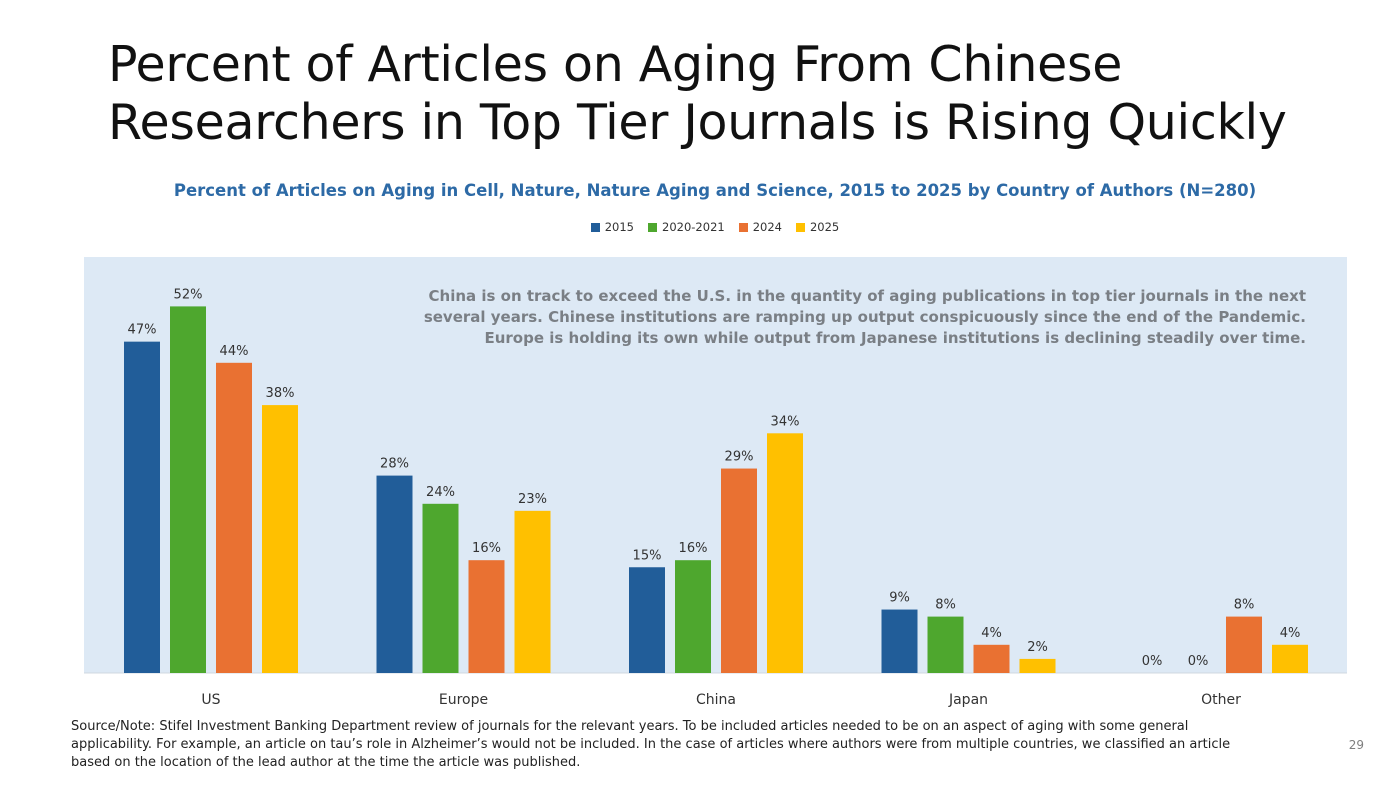 The image size is (1400, 788). I want to click on legend-label: 2025, so click(824, 227).